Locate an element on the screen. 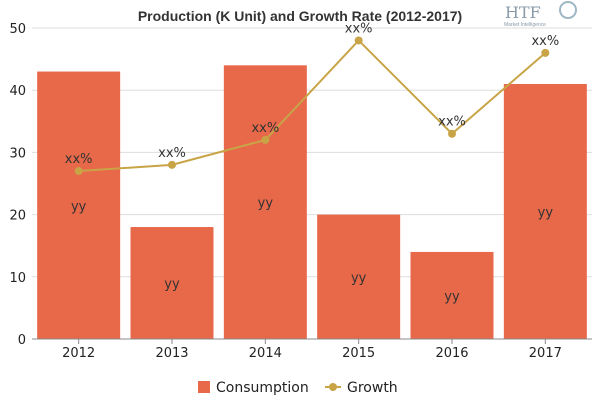 This screenshot has height=400, width=600. legend-label-growth: Growth is located at coordinates (372, 388).